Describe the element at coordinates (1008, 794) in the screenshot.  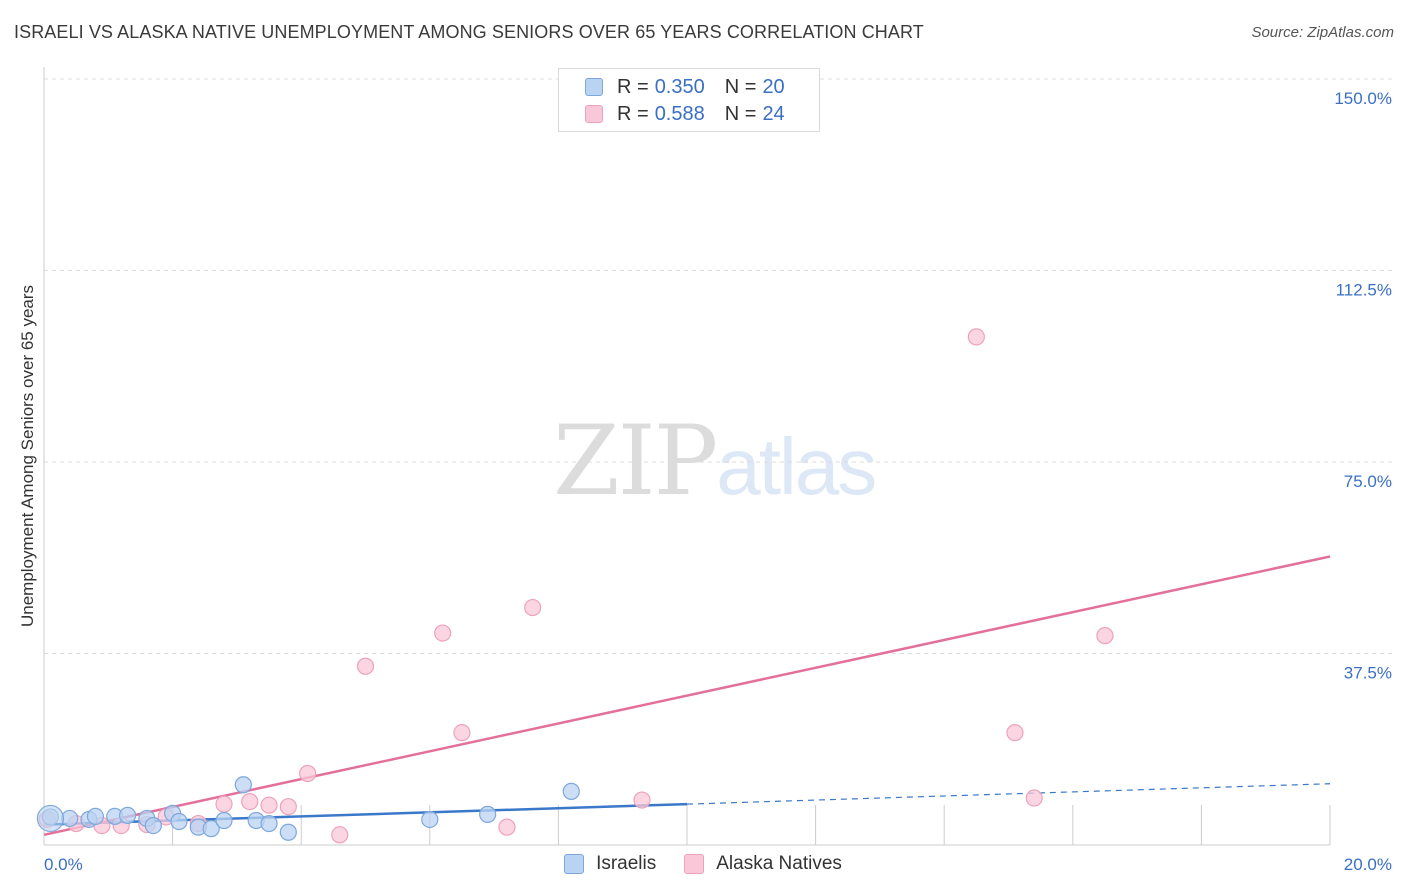
I see `trend-line-dashed-blue` at that location.